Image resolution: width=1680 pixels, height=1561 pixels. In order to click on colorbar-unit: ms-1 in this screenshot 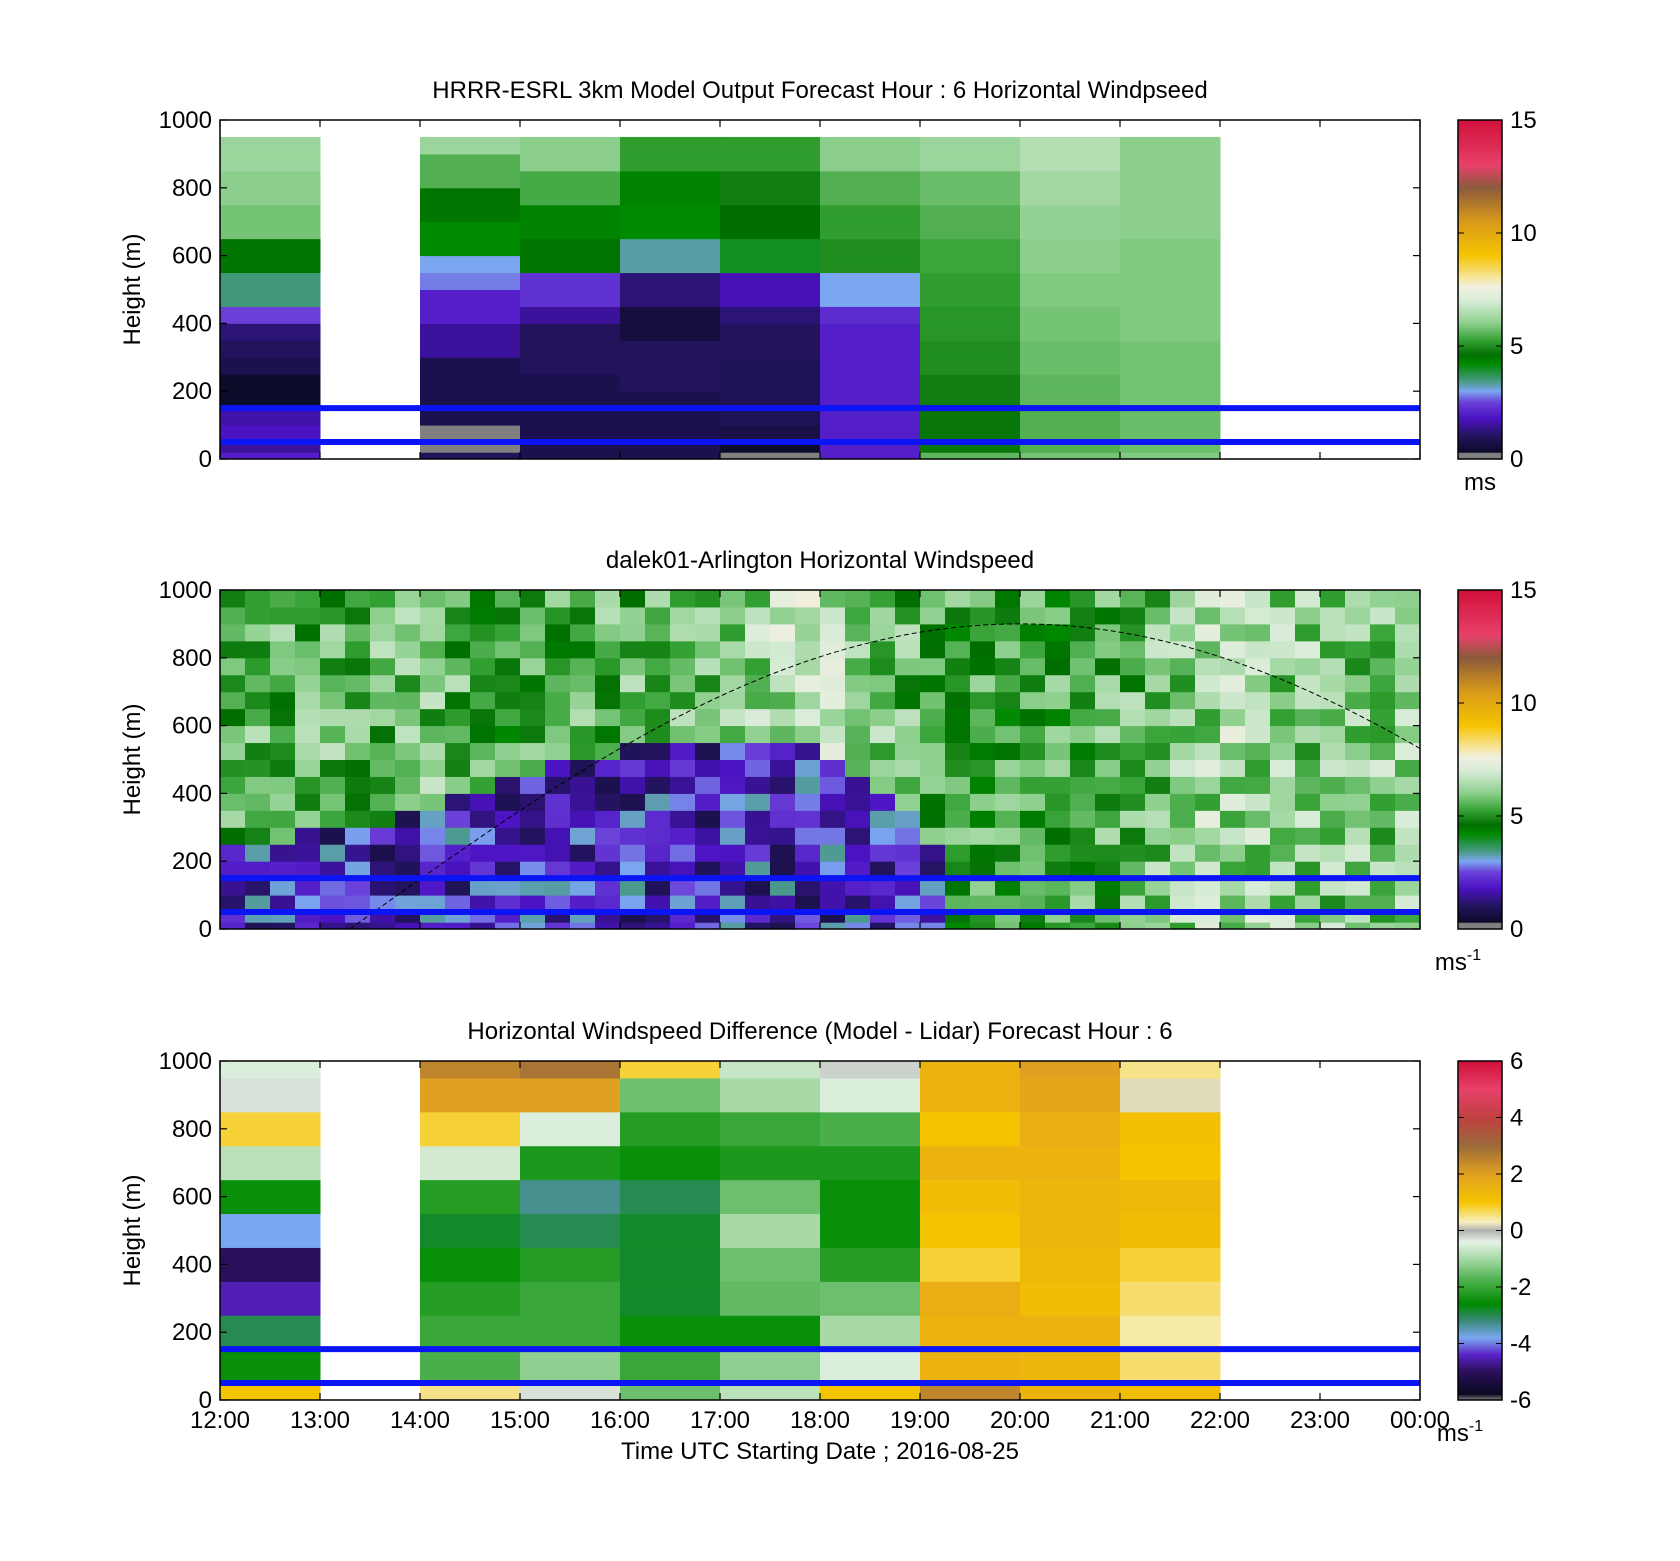, I will do `click(1458, 961)`.